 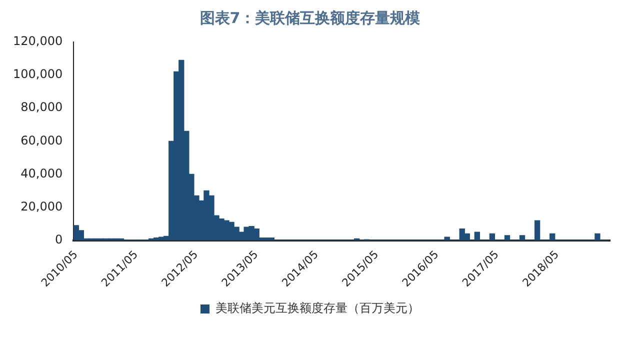 I want to click on y-tick-label: 40,000, so click(x=41, y=173).